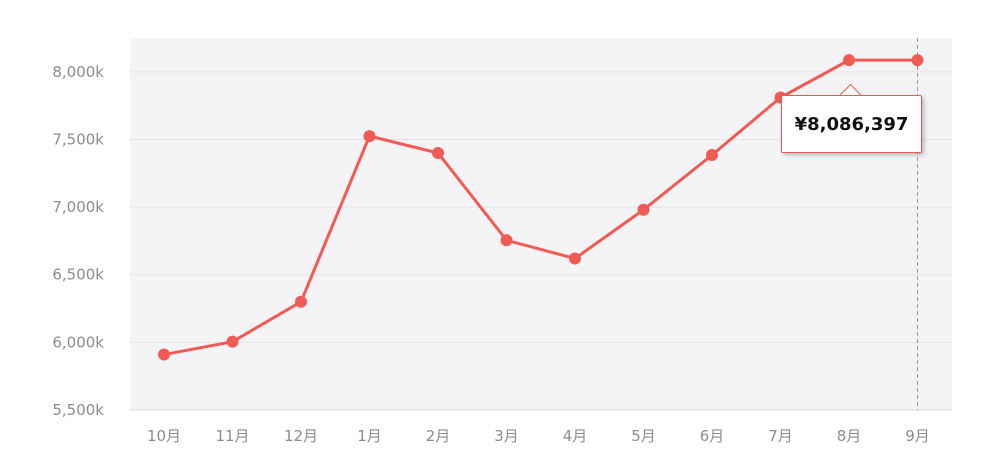  Describe the element at coordinates (78, 139) in the screenshot. I see `y-tick-label: 7,500k` at that location.